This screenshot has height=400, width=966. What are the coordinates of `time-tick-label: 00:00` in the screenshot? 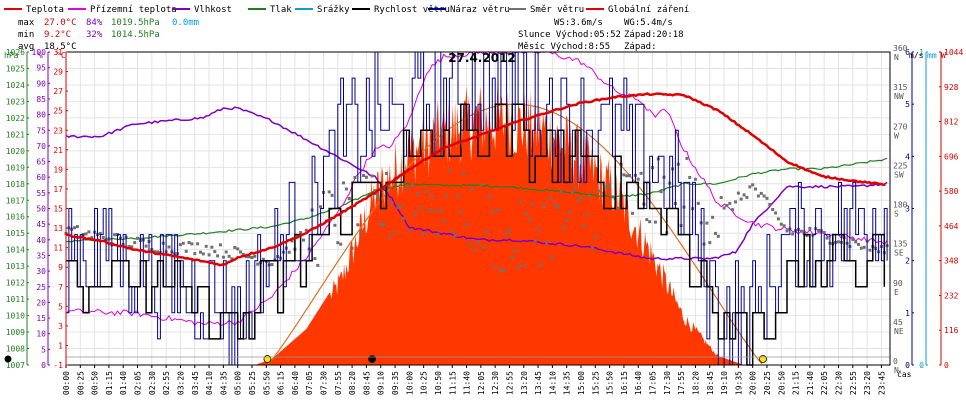 It's located at (66, 383).